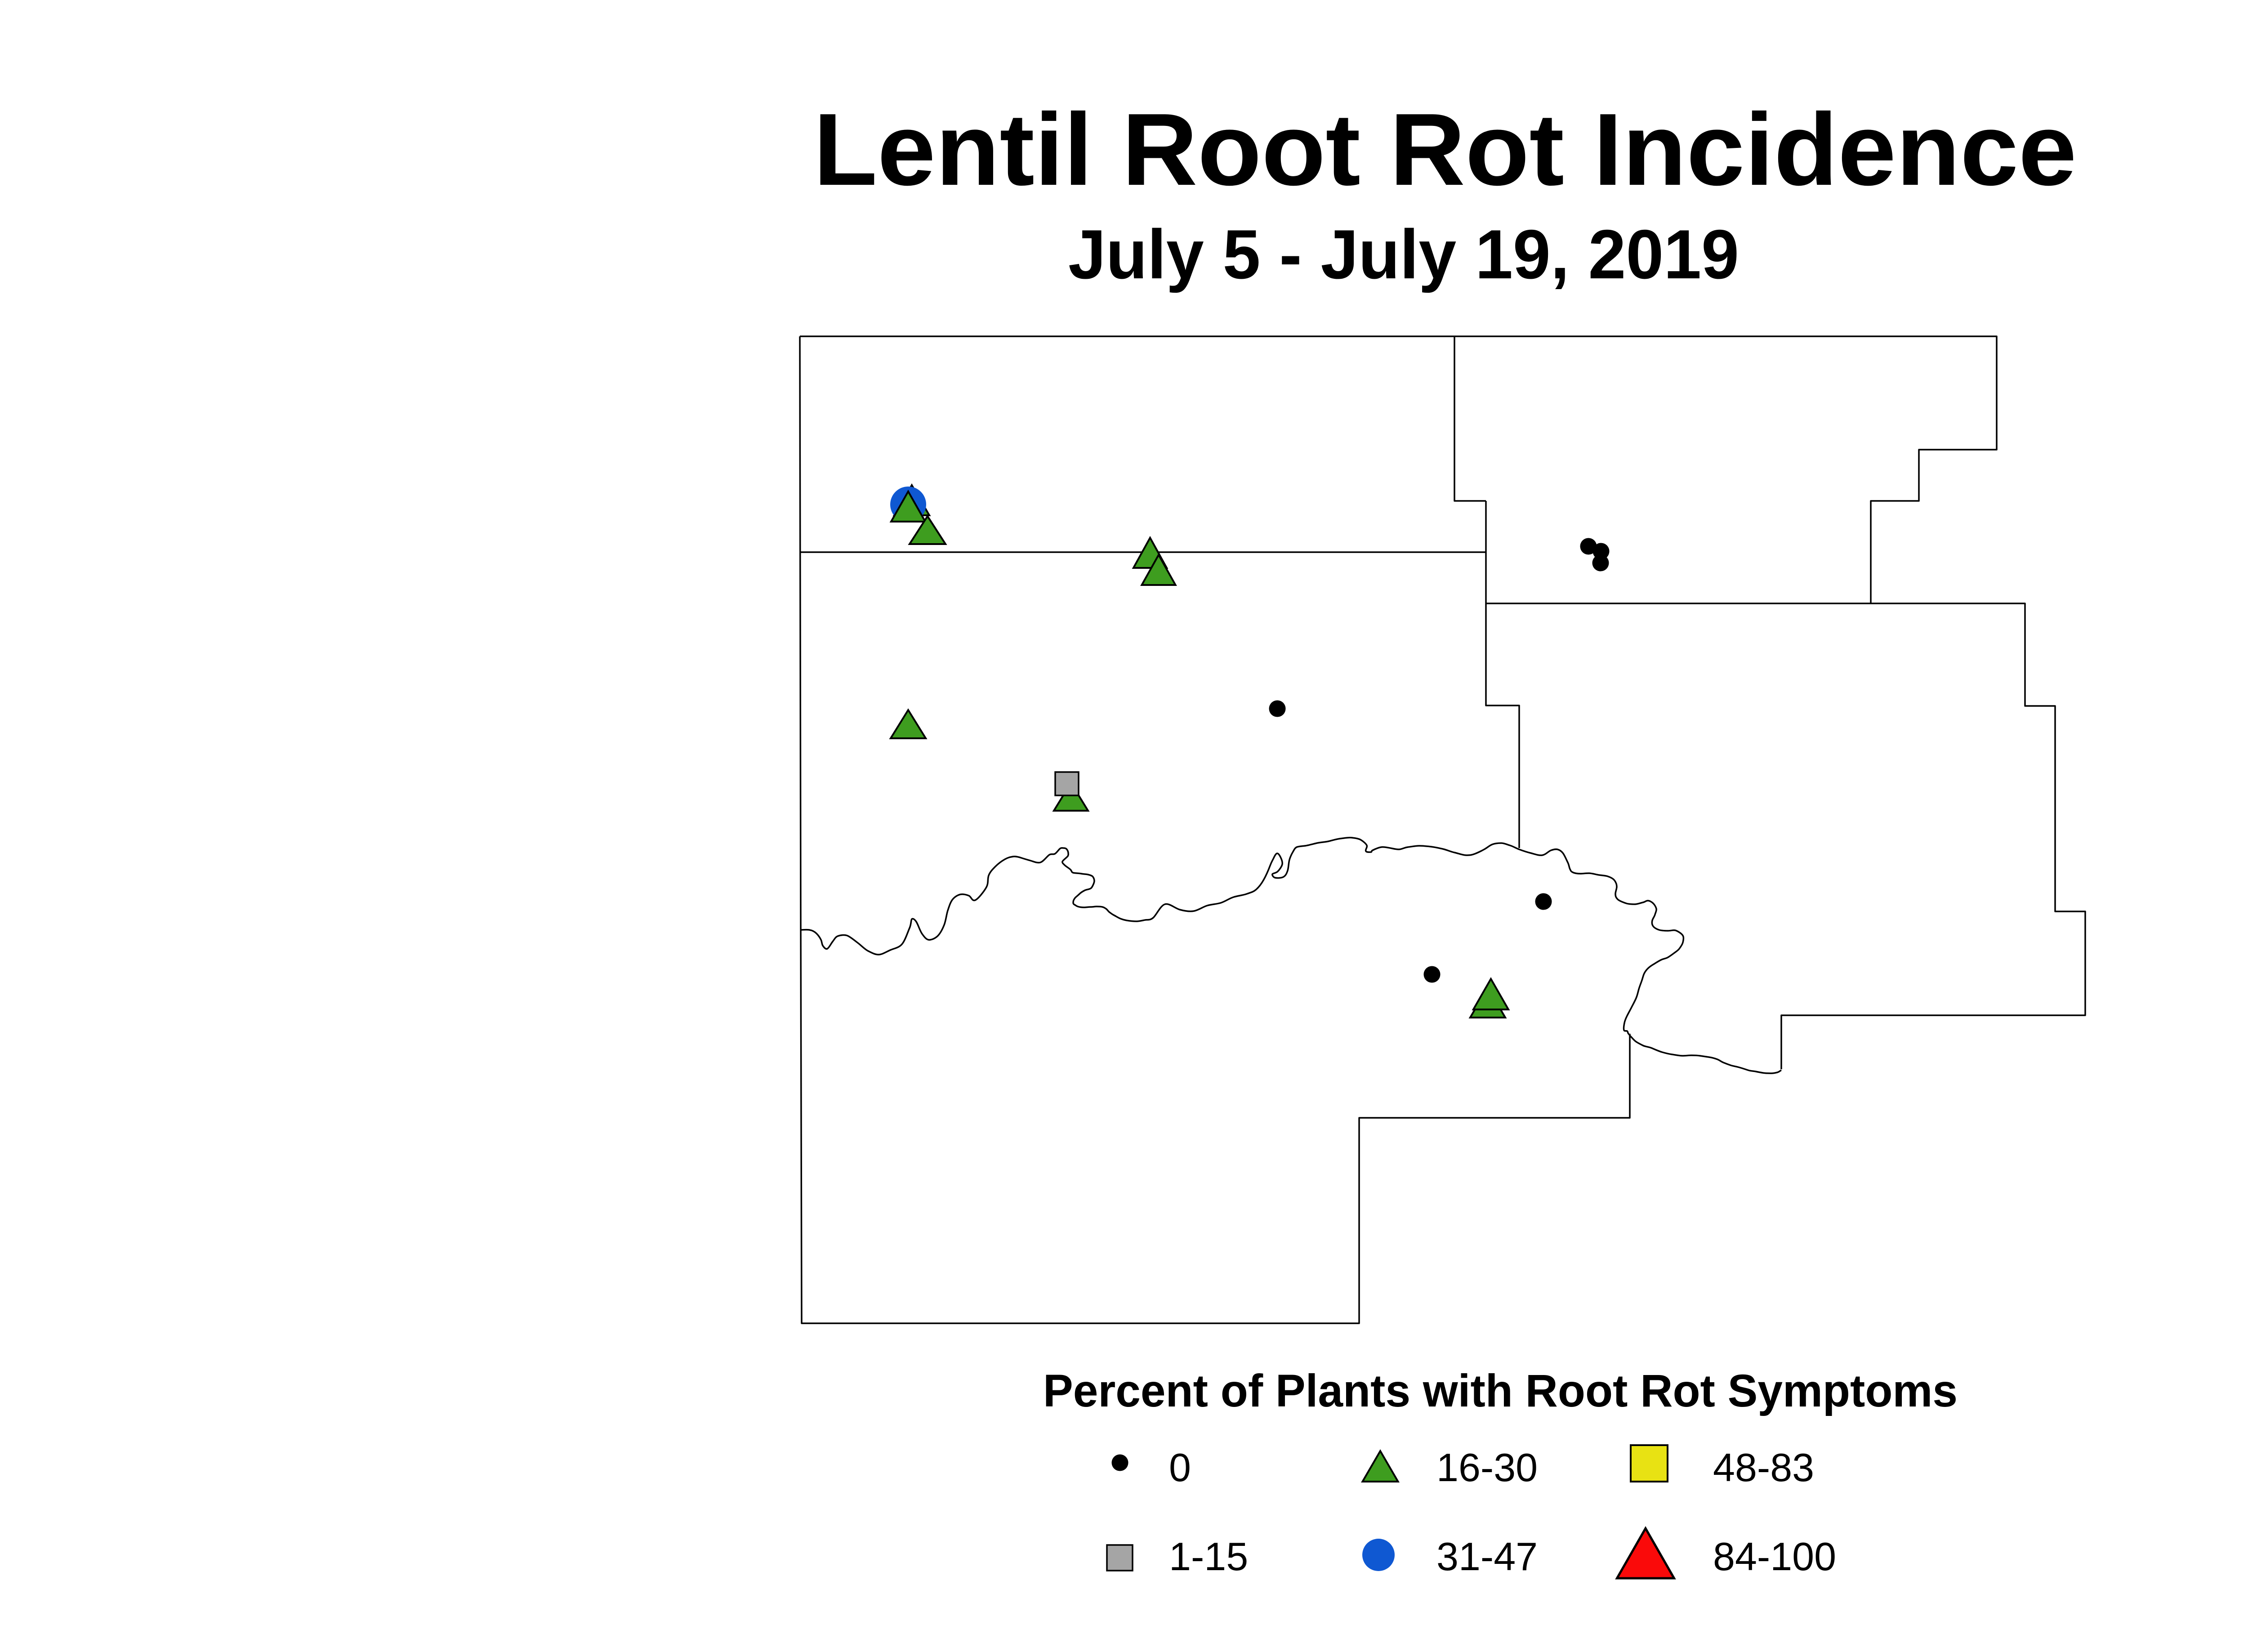 Image resolution: width=2248 pixels, height=1652 pixels. I want to click on svg-text: 84-100, so click(1774, 1556).